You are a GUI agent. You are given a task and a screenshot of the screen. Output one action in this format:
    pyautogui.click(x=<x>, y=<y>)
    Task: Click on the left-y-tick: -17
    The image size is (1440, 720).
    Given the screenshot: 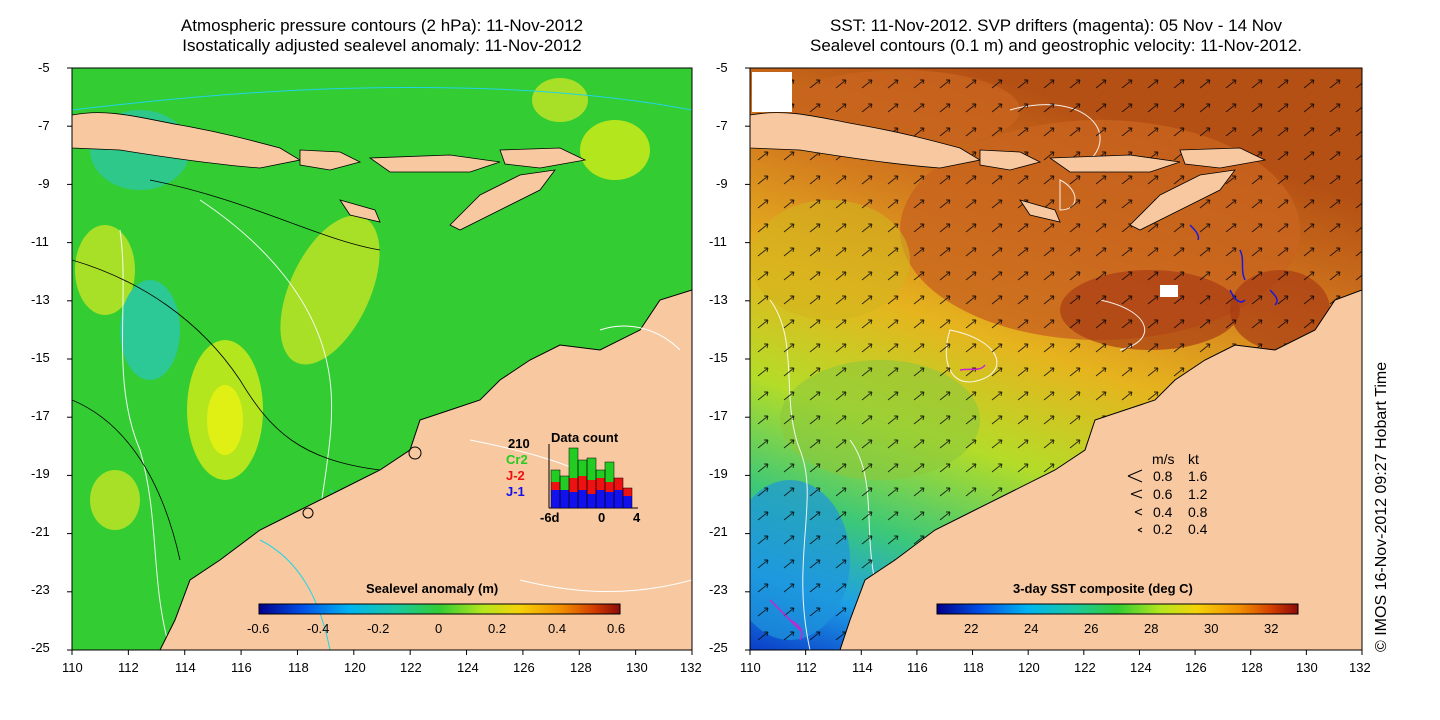 What is the action you would take?
    pyautogui.click(x=40, y=415)
    